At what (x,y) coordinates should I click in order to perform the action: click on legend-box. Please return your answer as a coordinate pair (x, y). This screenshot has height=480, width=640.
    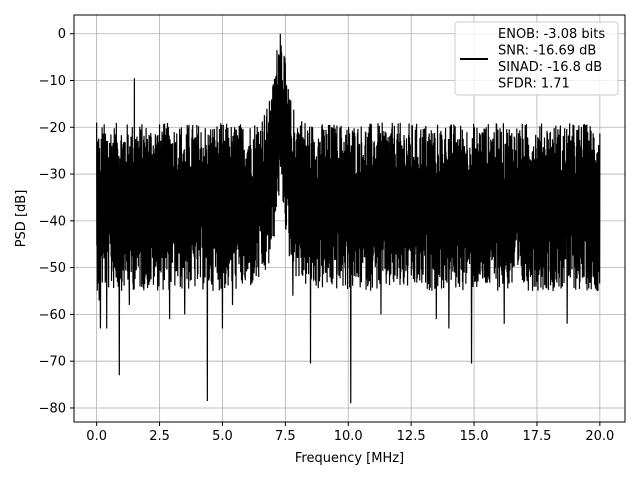
    Looking at the image, I should click on (536, 58).